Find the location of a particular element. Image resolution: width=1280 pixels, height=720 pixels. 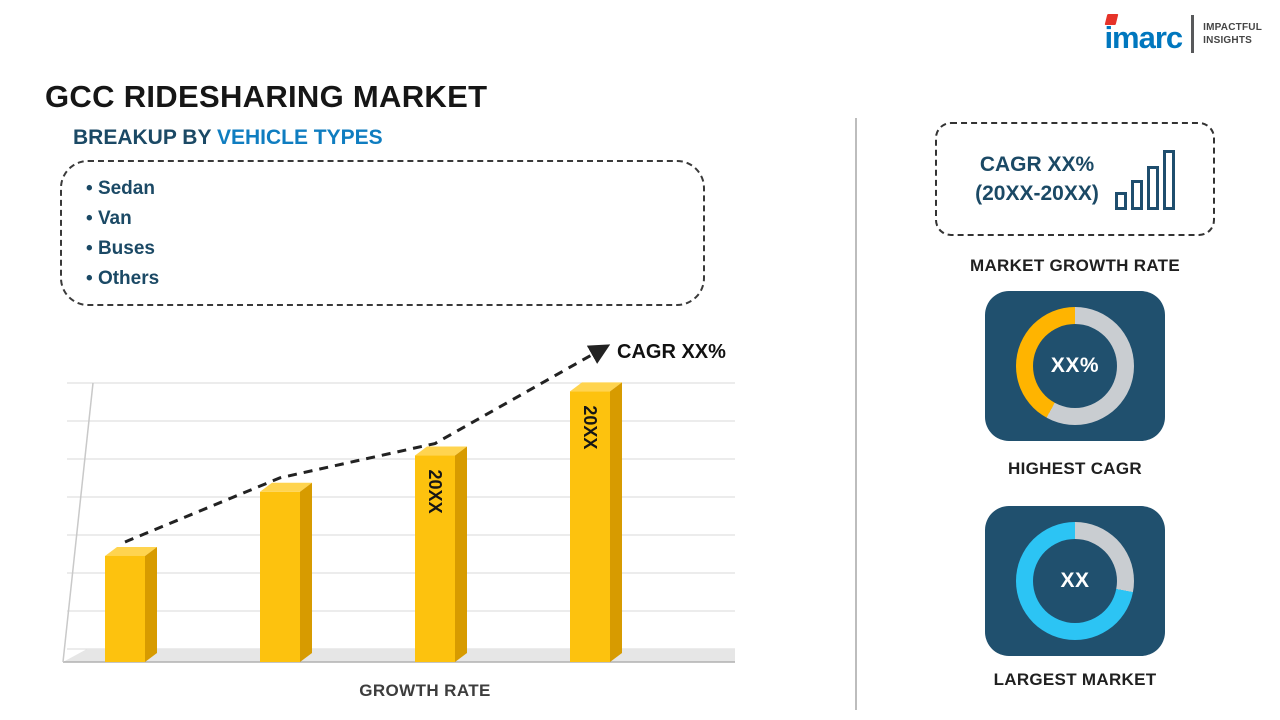

largest-market-card: XX is located at coordinates (1075, 581).